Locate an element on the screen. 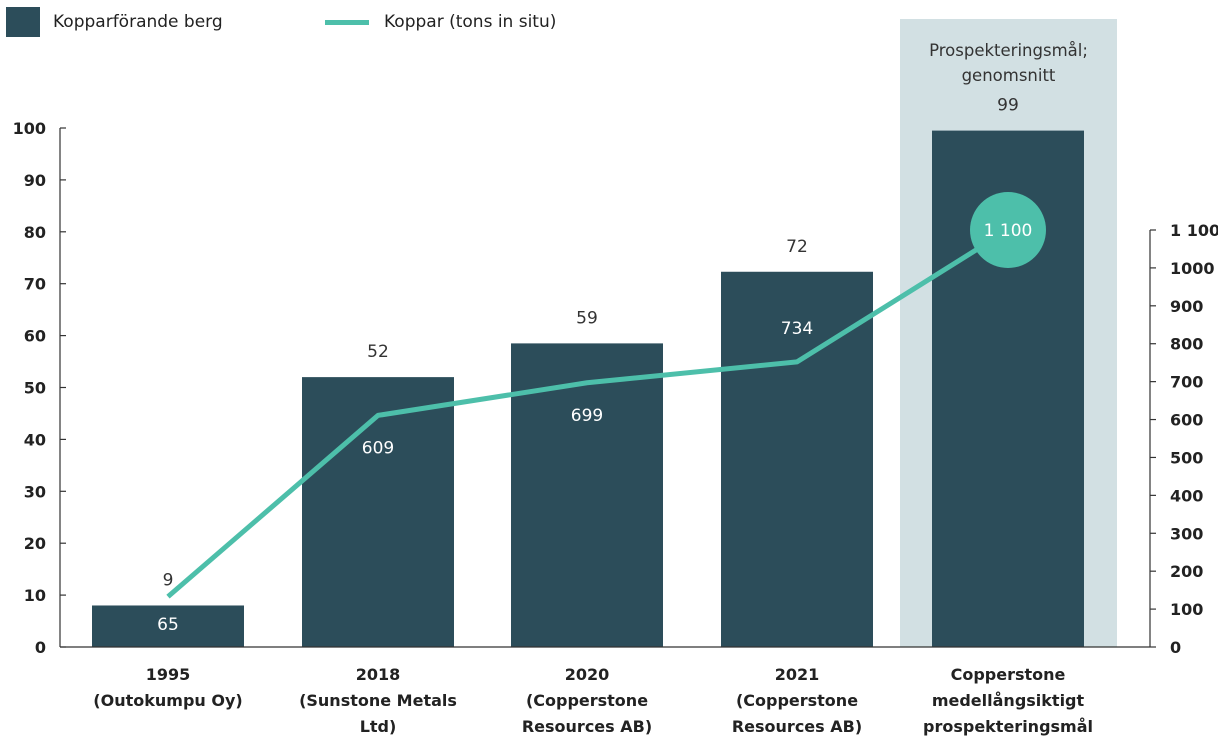 The image size is (1218, 744). category-label: prospekteringsmål is located at coordinates (1008, 726).